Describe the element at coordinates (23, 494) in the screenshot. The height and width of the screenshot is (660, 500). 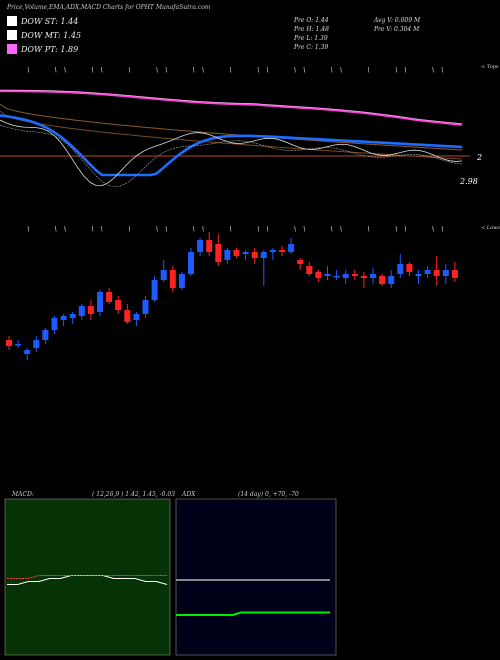
I see `macd-label: MACD:` at that location.